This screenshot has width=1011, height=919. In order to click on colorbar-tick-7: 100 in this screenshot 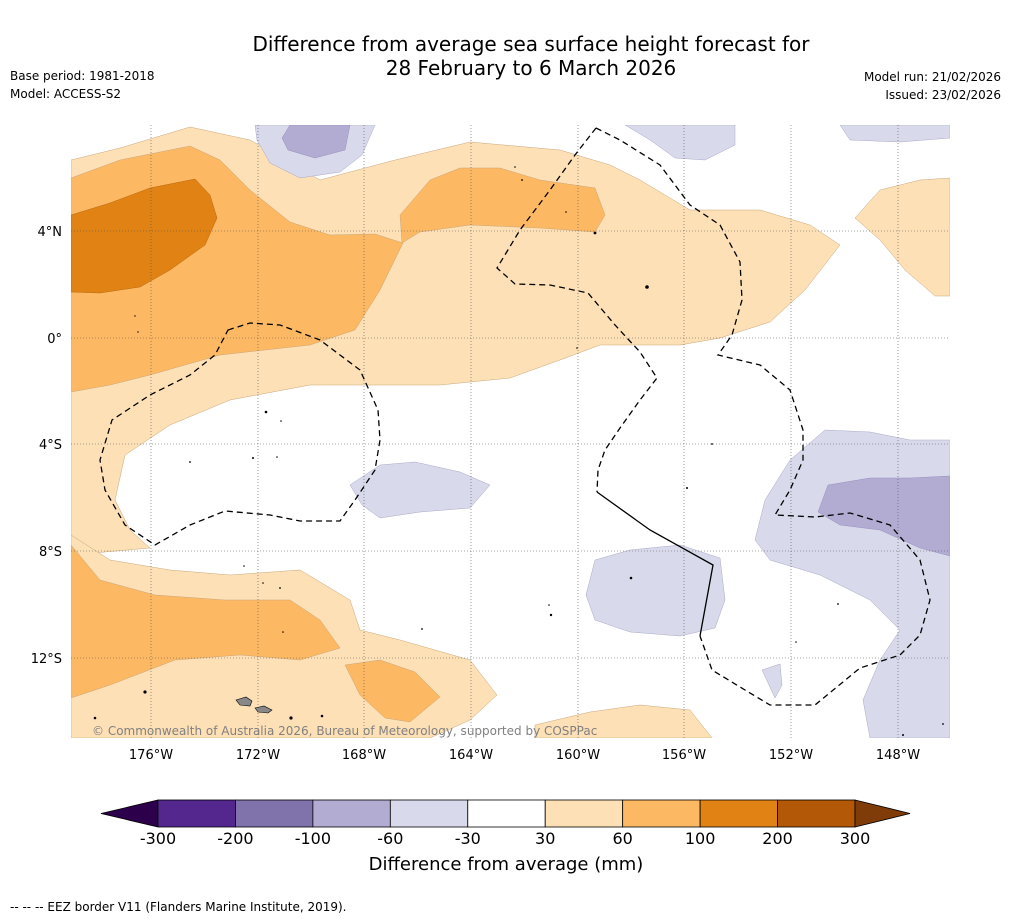, I will do `click(700, 838)`.